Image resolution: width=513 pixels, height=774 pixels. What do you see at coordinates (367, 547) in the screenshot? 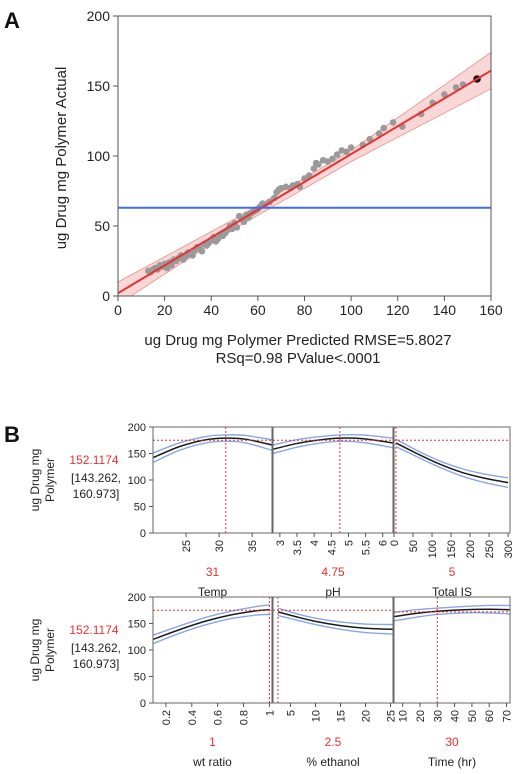
I see `x-tick-label: 5.5` at bounding box center [367, 547].